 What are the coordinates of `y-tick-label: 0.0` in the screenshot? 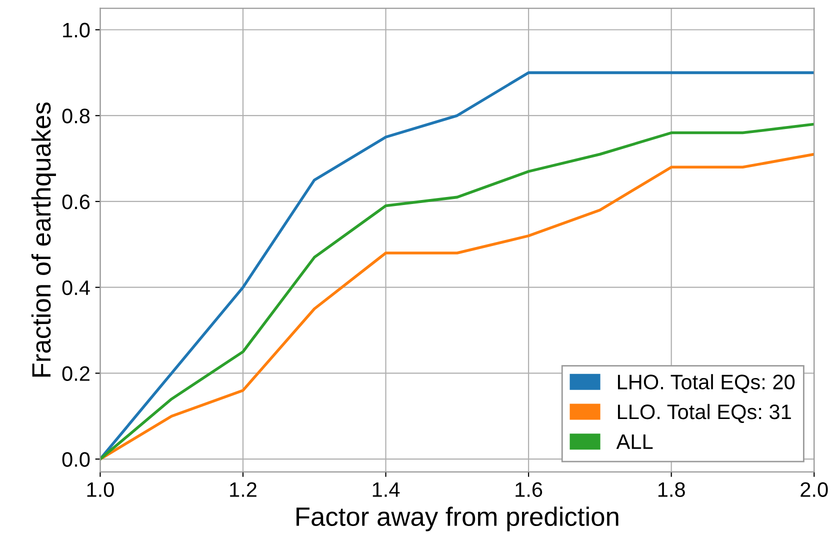 It's located at (76, 459).